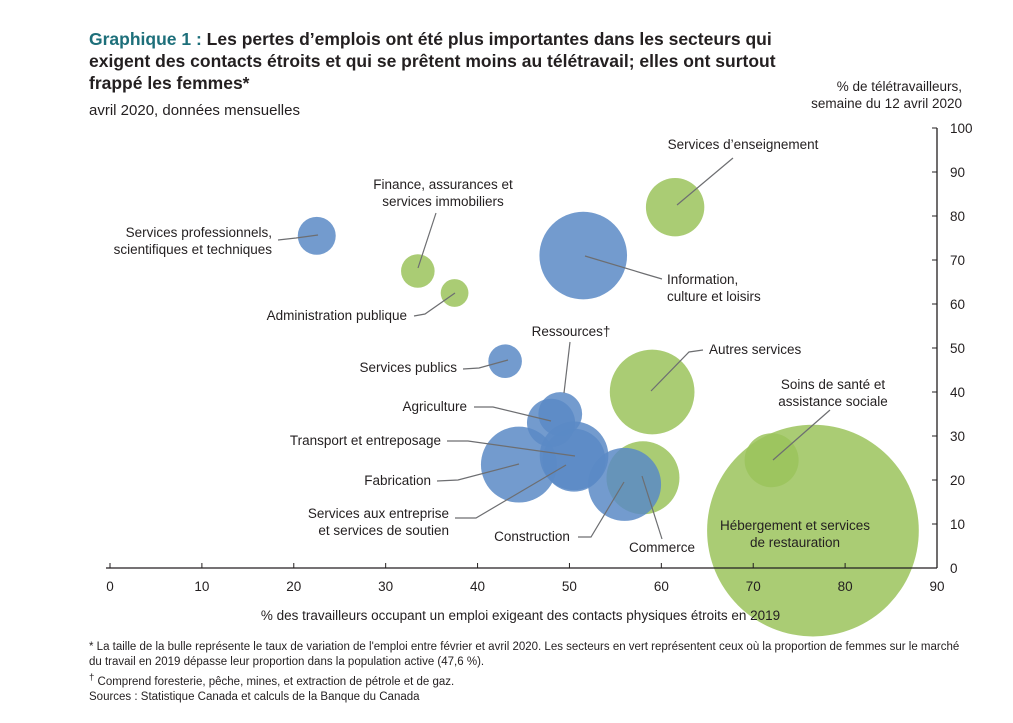 Image resolution: width=1013 pixels, height=723 pixels. Describe the element at coordinates (833, 401) in the screenshot. I see `bubble-label-14-1: assistance sociale` at that location.